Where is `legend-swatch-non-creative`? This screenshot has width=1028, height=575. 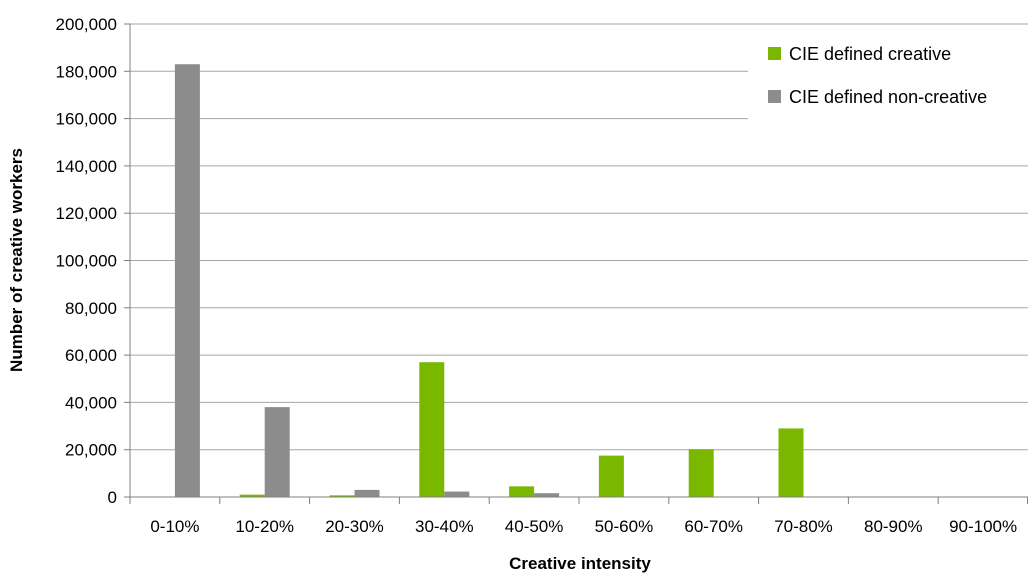
legend-swatch-non-creative is located at coordinates (774, 96).